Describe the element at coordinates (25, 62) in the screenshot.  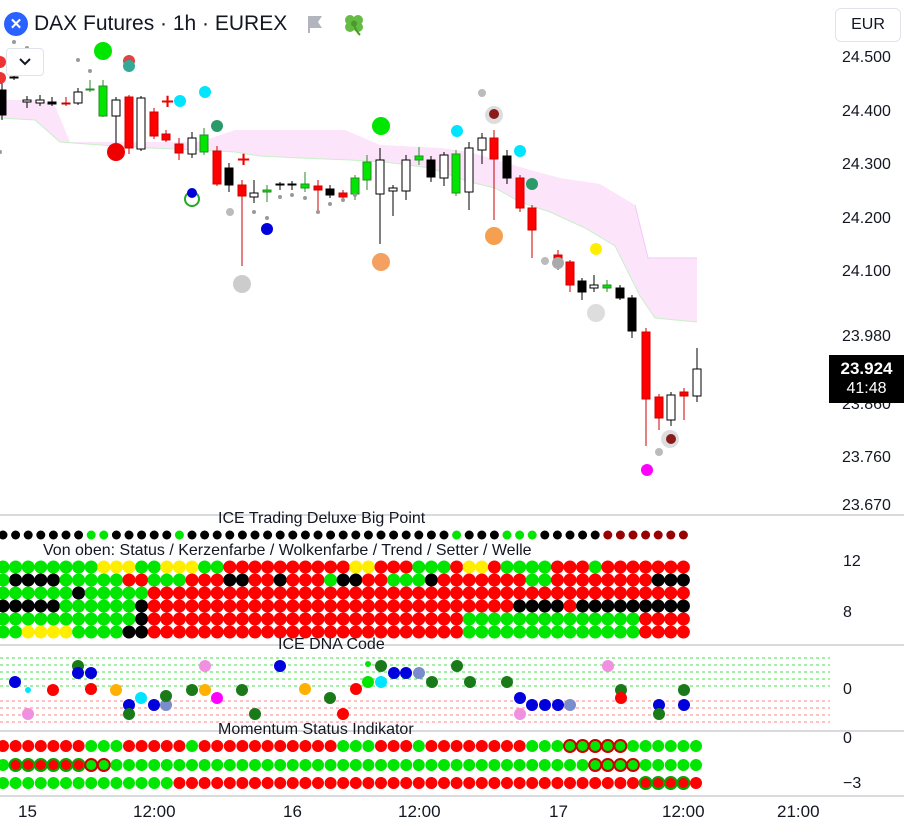
I see `collapse-toggle-button` at that location.